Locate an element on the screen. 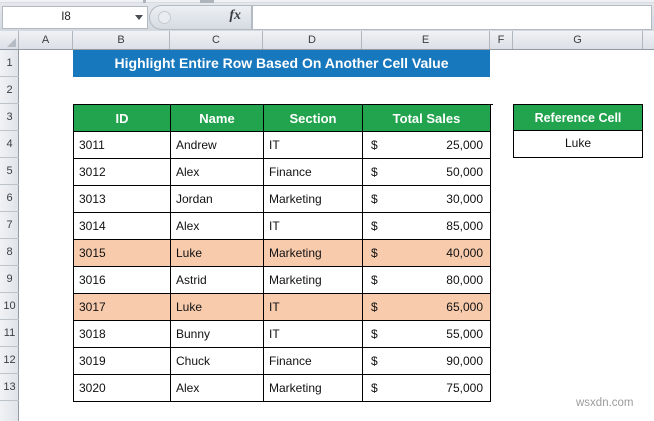 The width and height of the screenshot is (654, 421). column-header-b: B is located at coordinates (121, 40).